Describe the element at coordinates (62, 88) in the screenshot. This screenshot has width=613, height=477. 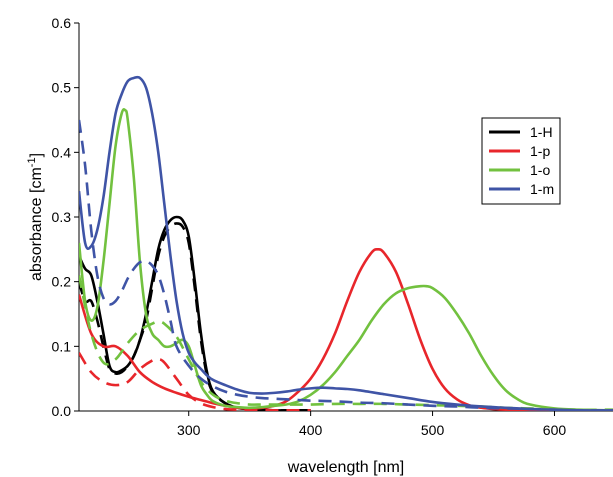
I see `y-tick-label: 0.5` at that location.